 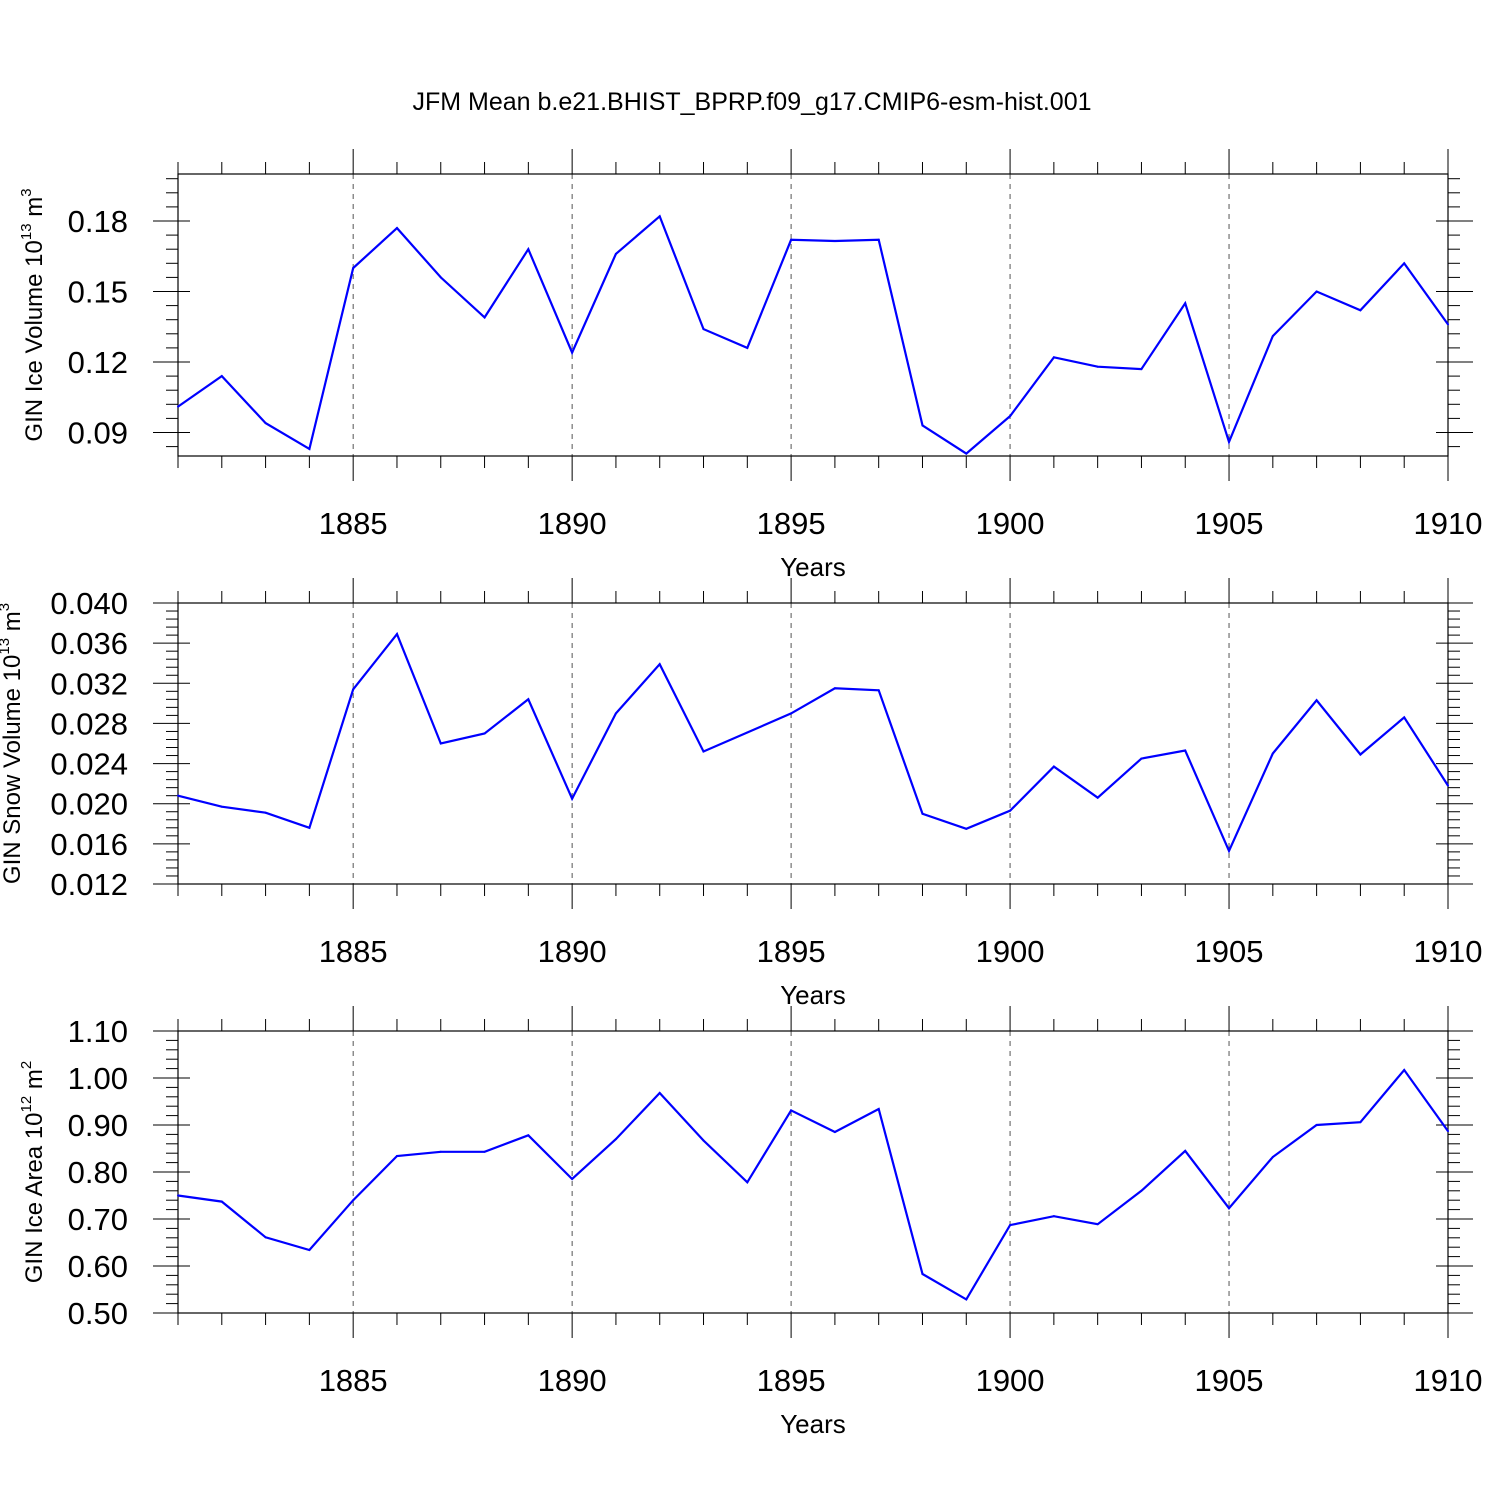 What do you see at coordinates (89, 804) in the screenshot?
I see `y-tick-label: 0.020` at bounding box center [89, 804].